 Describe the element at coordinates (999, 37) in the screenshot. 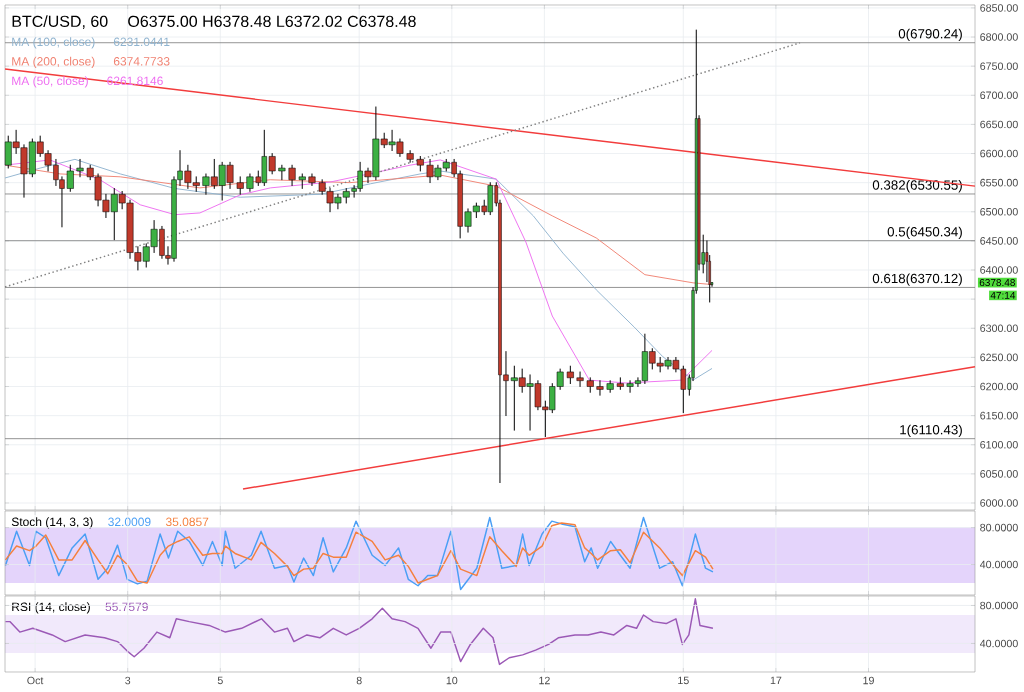

I see `y-tick-label: 6800.00` at that location.